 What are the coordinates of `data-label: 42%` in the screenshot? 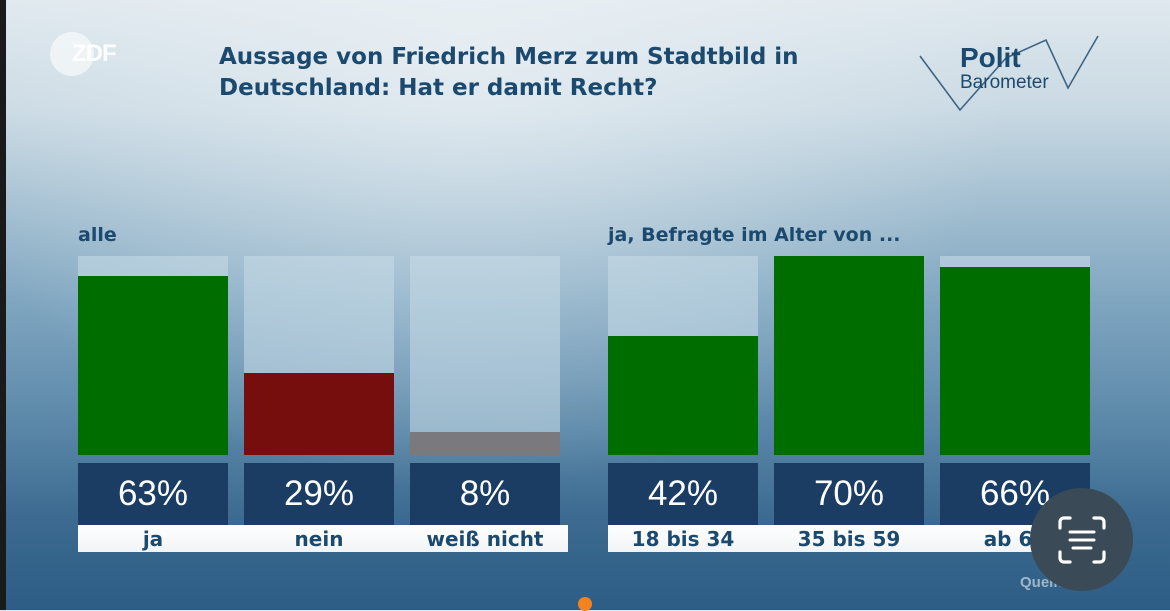 It's located at (683, 494).